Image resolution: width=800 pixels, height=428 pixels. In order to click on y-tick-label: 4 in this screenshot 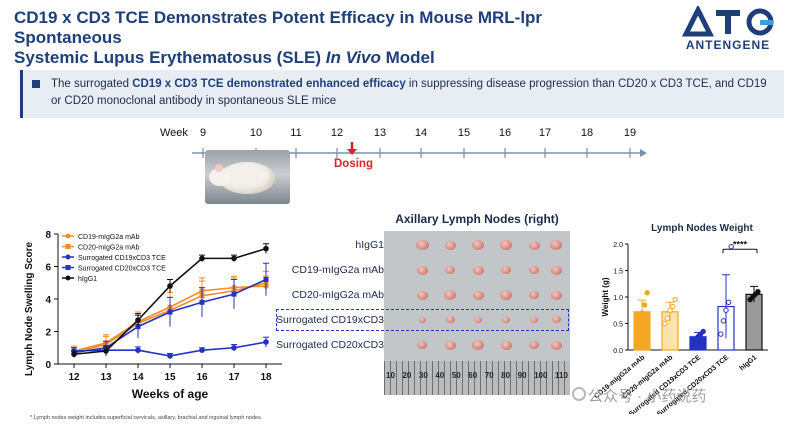, I will do `click(48, 300)`.